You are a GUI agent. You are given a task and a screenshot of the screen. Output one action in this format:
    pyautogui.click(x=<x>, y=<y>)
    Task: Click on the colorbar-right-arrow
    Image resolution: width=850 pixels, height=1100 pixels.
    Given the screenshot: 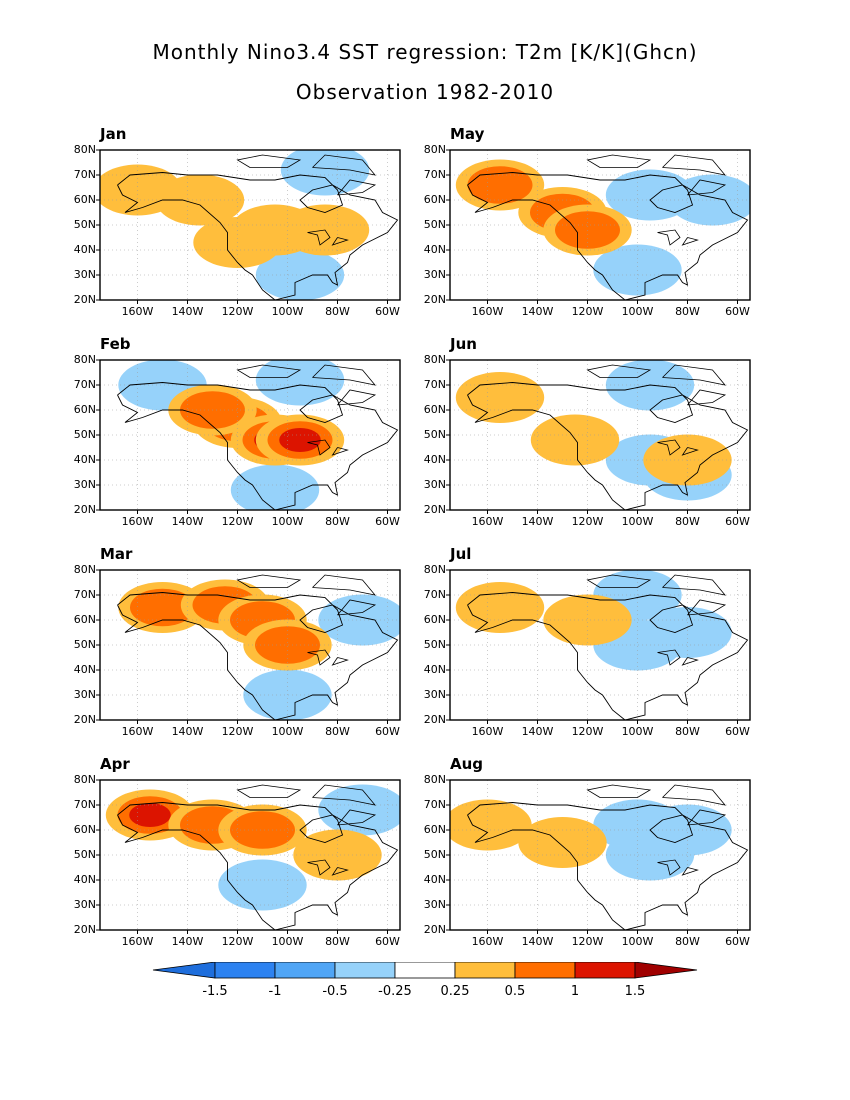 What is the action you would take?
    pyautogui.click(x=666, y=970)
    